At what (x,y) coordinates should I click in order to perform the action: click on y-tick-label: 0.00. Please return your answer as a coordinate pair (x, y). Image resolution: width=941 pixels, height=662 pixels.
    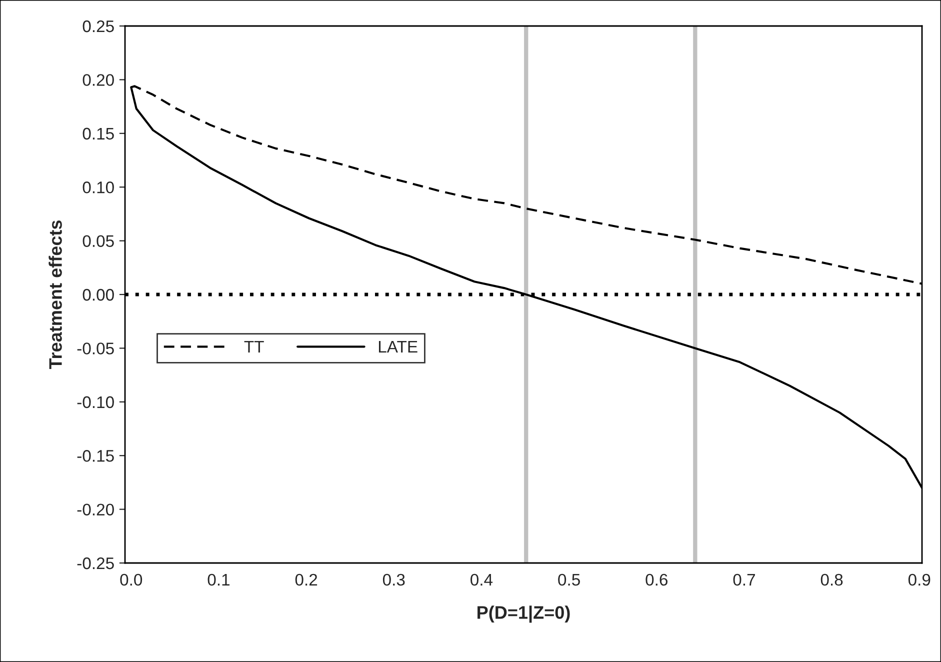
    Looking at the image, I should click on (98, 294).